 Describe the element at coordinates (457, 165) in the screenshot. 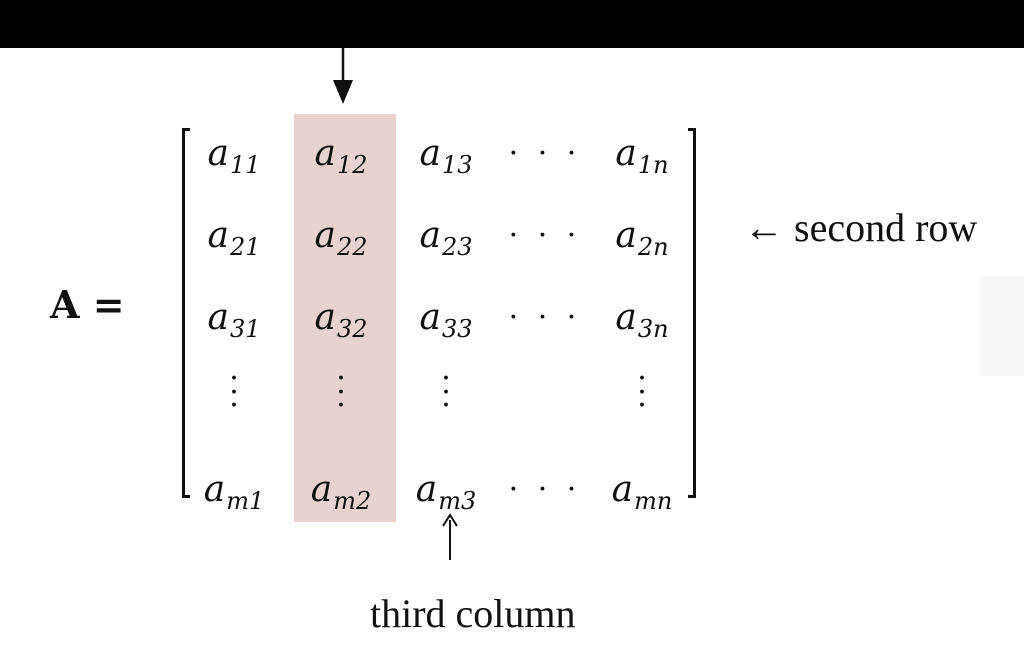

I see `entry-subscript: 13` at that location.